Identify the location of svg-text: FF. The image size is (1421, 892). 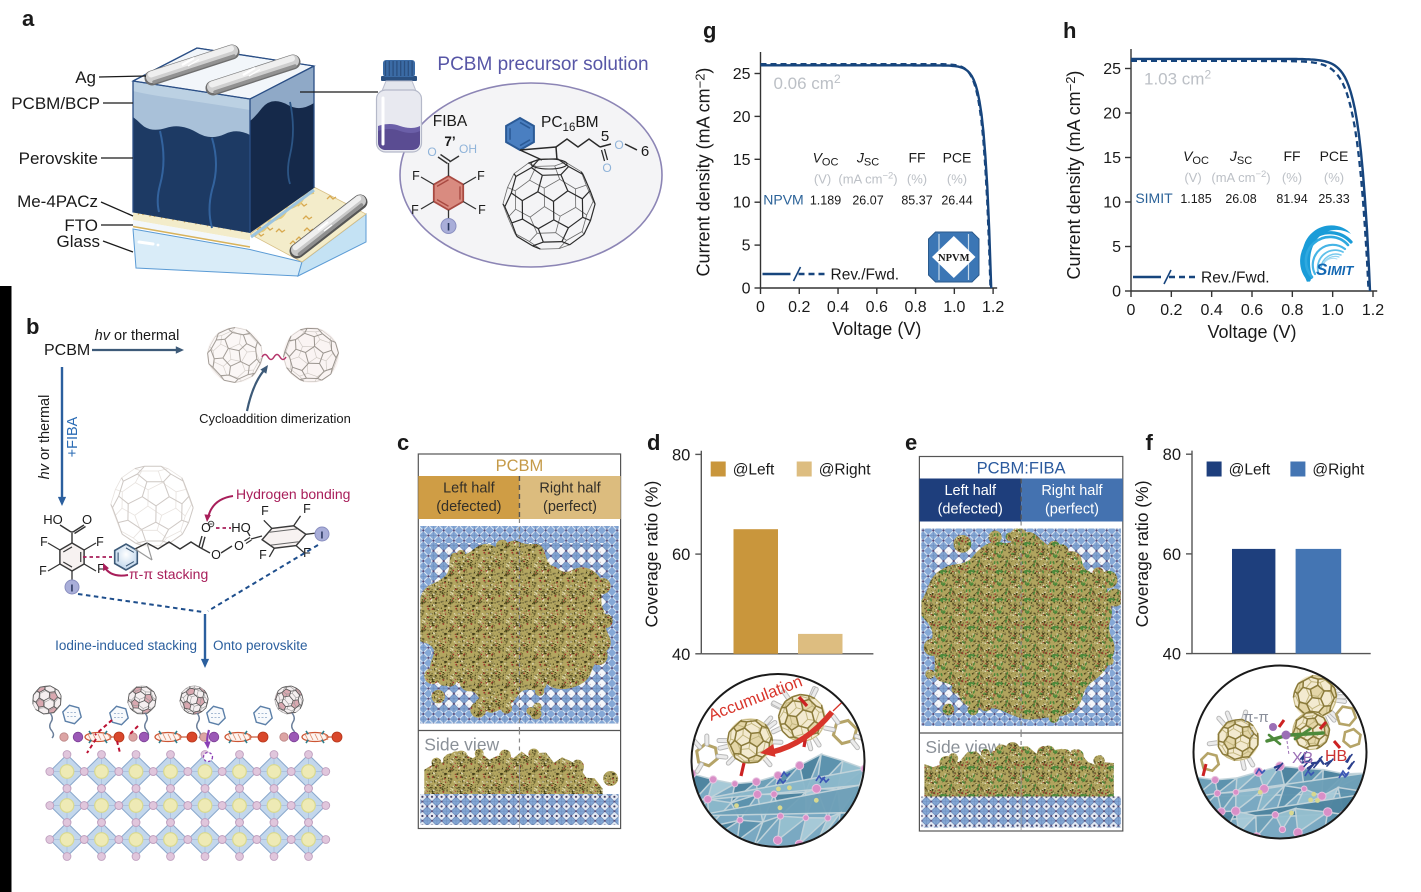
(916, 158).